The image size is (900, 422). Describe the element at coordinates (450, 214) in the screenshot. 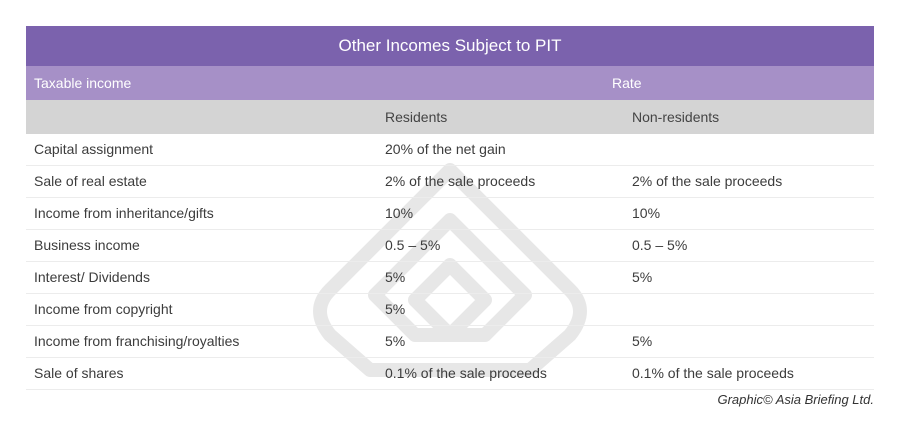

I see `table-row: Income from inheritance/gifts 10% 10%` at that location.